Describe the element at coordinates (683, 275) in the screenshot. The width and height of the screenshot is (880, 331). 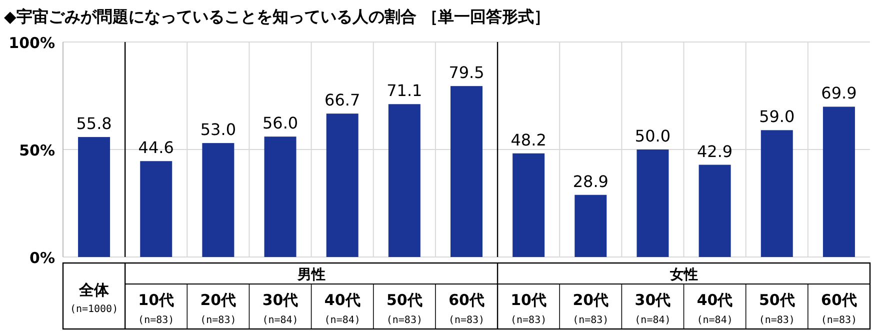
I see `text: 女性` at that location.